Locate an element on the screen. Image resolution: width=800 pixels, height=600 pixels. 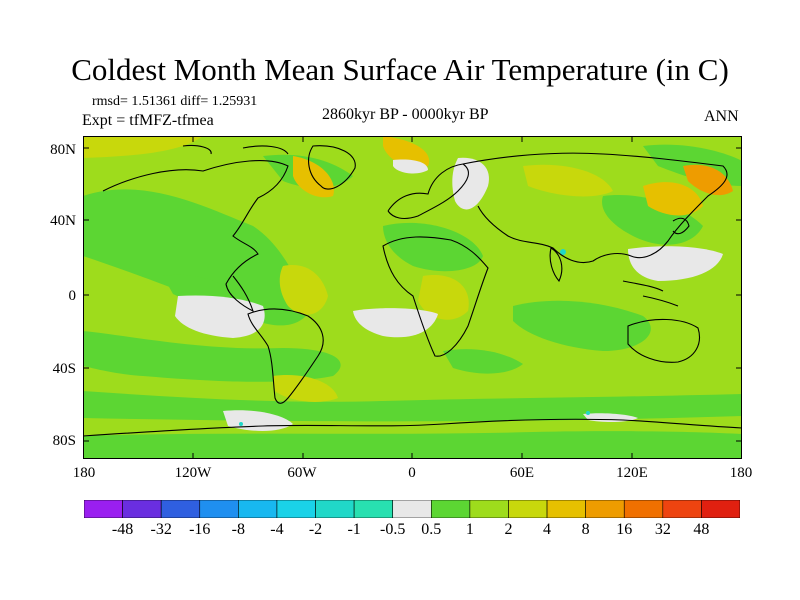
colorbar-tick-label: -32 is located at coordinates (161, 529).